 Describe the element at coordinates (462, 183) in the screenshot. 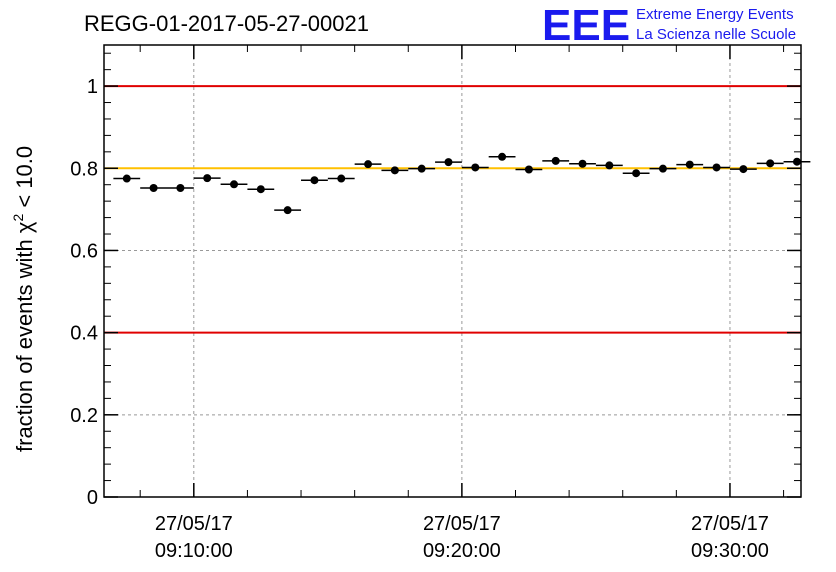

I see `data-points` at that location.